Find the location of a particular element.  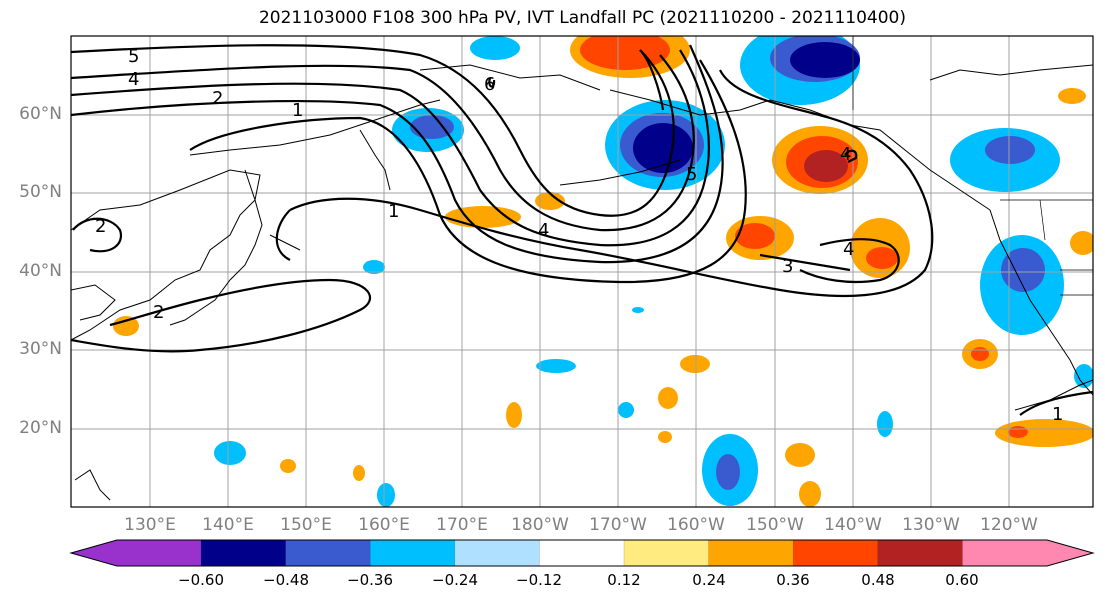

lon-label: 160°E is located at coordinates (384, 525).